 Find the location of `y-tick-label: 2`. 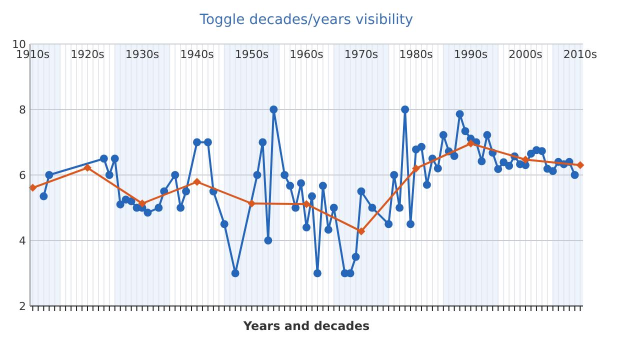

y-tick-label: 2 is located at coordinates (22, 306).